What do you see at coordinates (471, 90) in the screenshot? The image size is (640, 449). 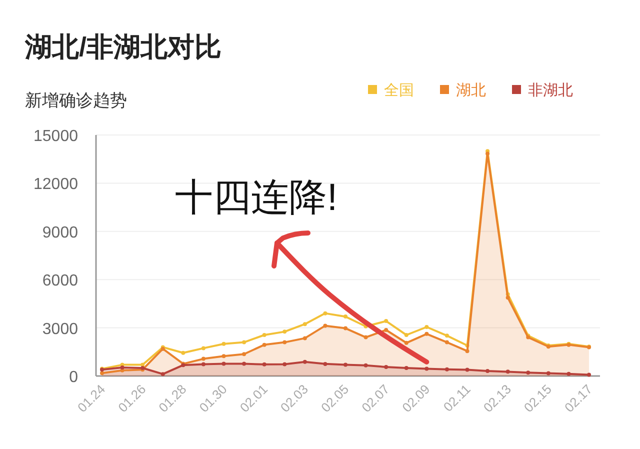 I see `legend-label: 湖北` at bounding box center [471, 90].